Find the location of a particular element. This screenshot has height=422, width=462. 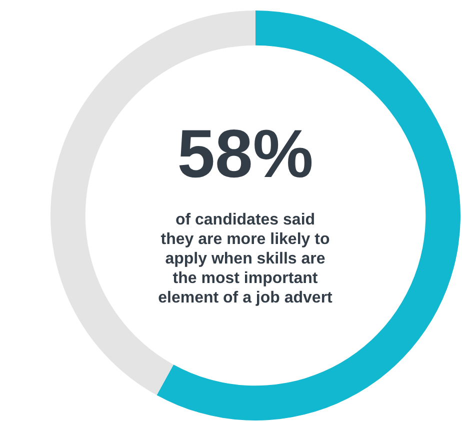

text: of candidates said they are more likely to apply when skills are the most important element of a job advert is located at coordinates (246, 259).